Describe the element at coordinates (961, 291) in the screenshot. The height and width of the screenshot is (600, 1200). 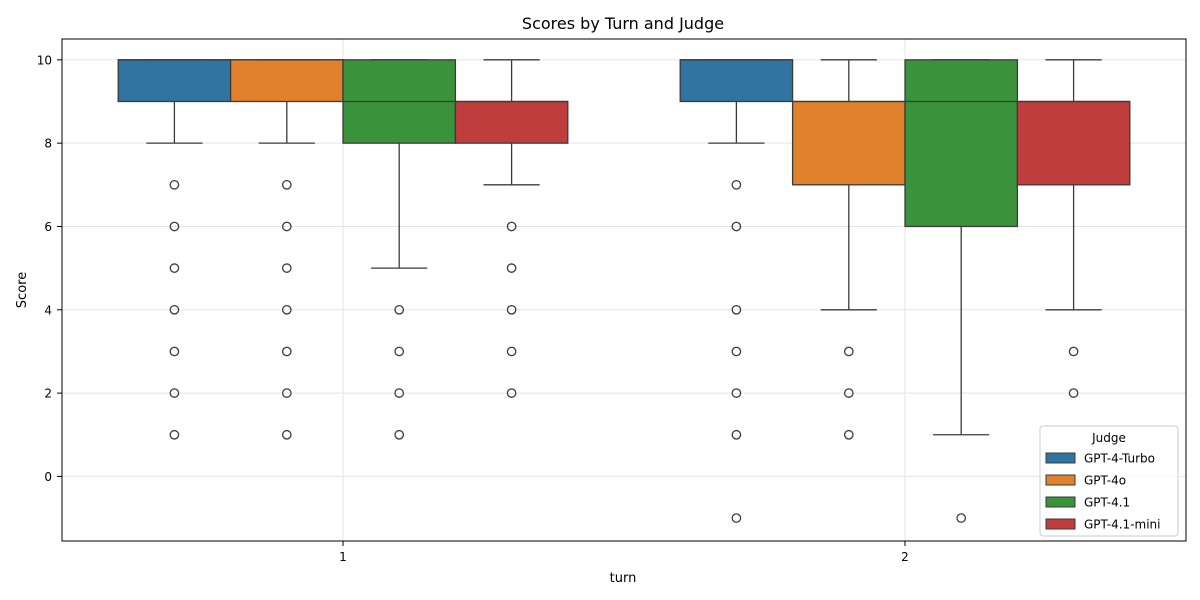
I see `box-GPT-4.1-turn-2` at that location.